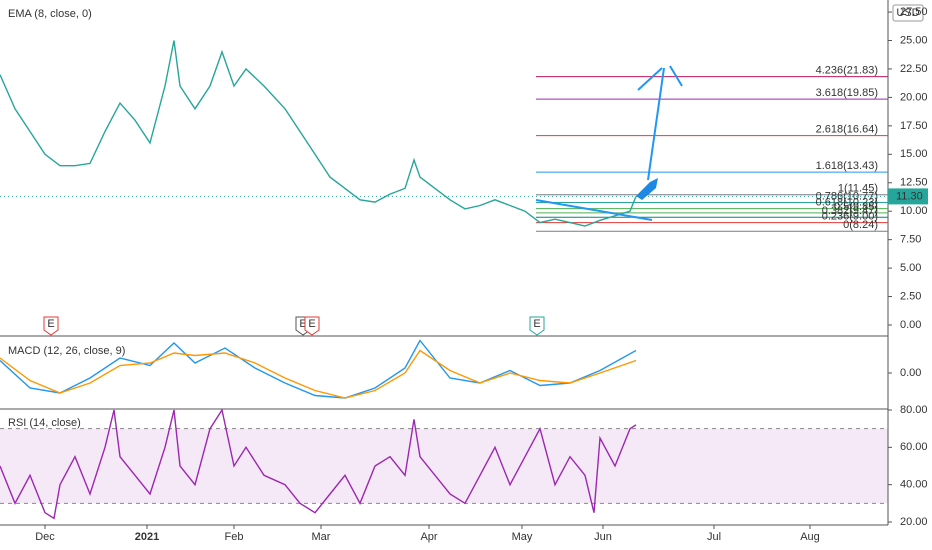 The width and height of the screenshot is (932, 550). What do you see at coordinates (647, 189) in the screenshot?
I see `rocket-icon` at bounding box center [647, 189].